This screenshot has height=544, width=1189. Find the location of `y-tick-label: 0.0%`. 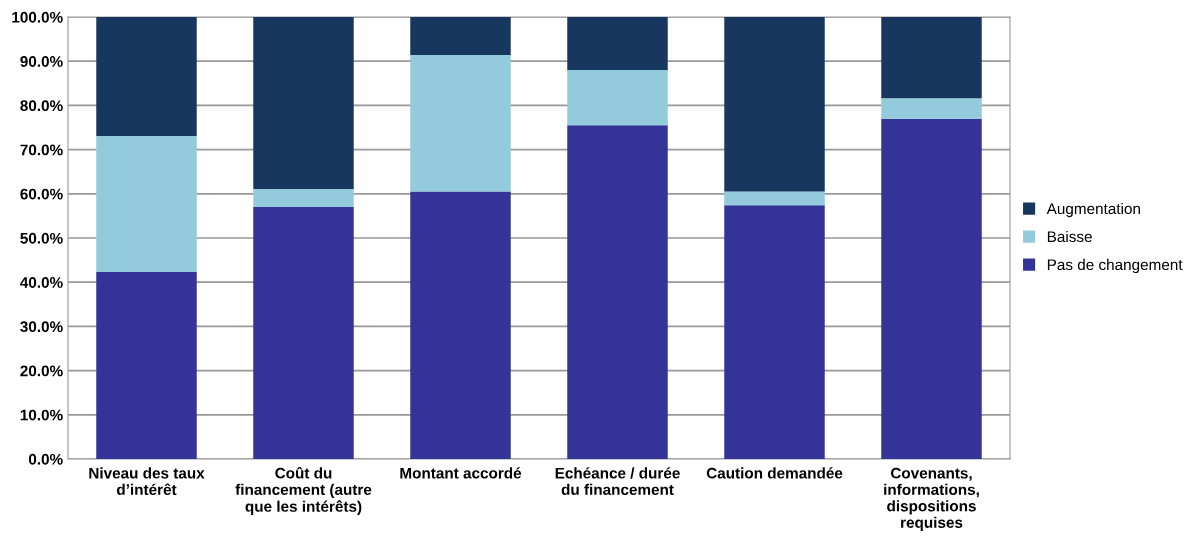

y-tick-label: 0.0% is located at coordinates (45, 459).